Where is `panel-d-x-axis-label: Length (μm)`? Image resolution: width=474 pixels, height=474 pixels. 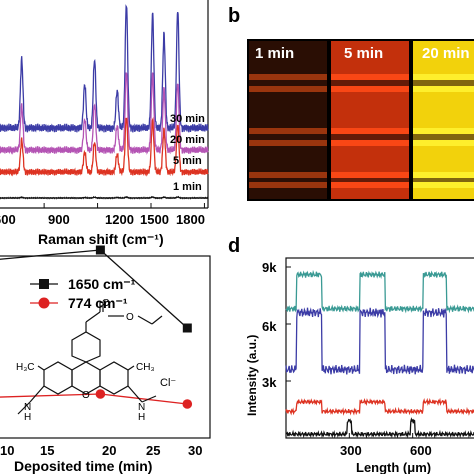 panel-d-x-axis-label: Length (μm) is located at coordinates (393, 467).